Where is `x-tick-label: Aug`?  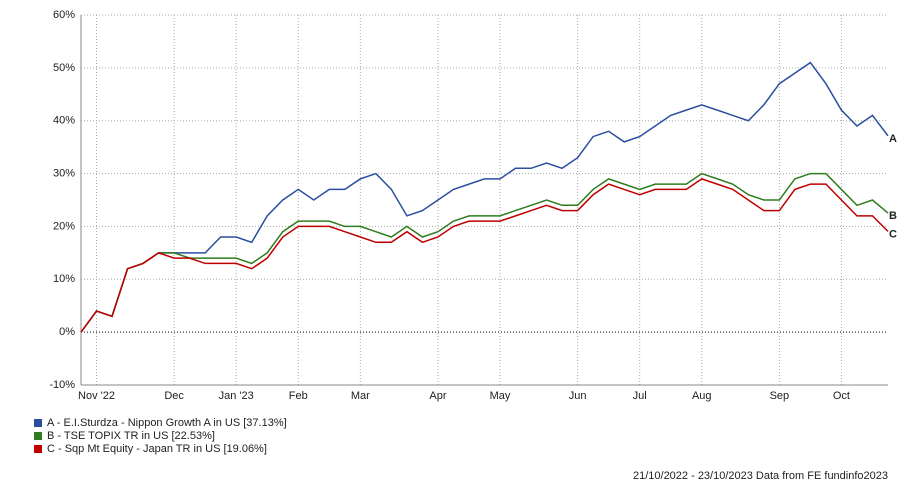 x-tick-label: Aug is located at coordinates (702, 396).